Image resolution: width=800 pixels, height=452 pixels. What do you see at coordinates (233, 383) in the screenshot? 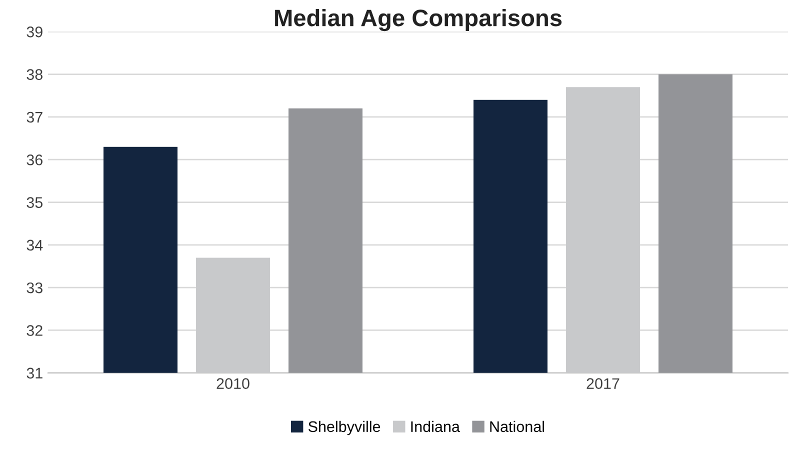
I see `x-tick-label: 2010` at bounding box center [233, 383].